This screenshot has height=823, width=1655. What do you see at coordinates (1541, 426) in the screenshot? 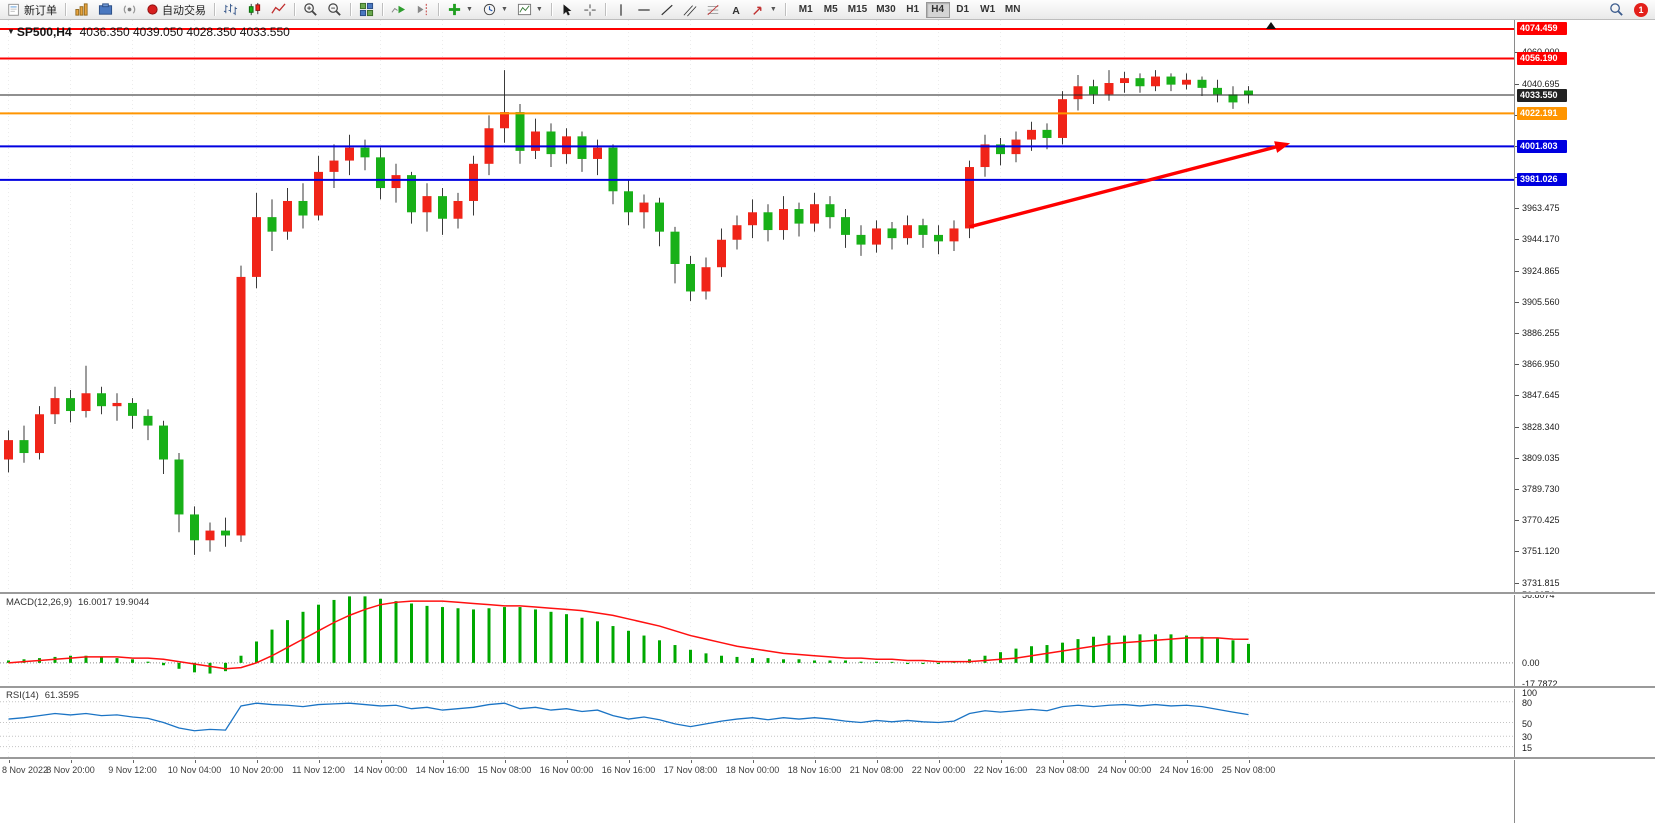
I see `price-tick-label: 3828.340` at bounding box center [1541, 426].